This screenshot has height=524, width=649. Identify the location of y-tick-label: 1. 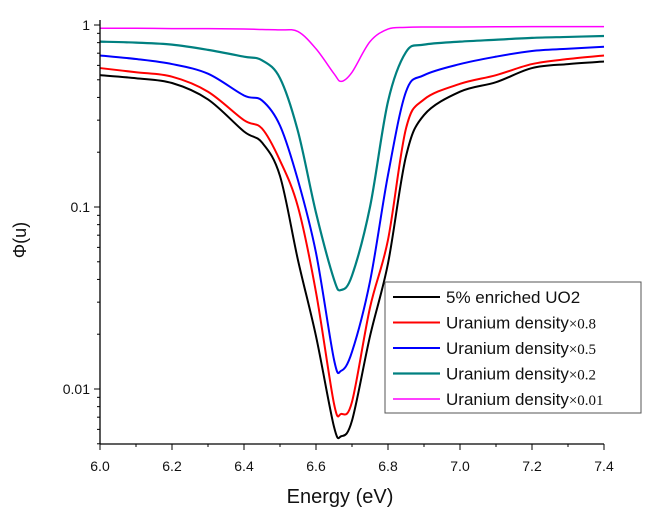
(86, 25).